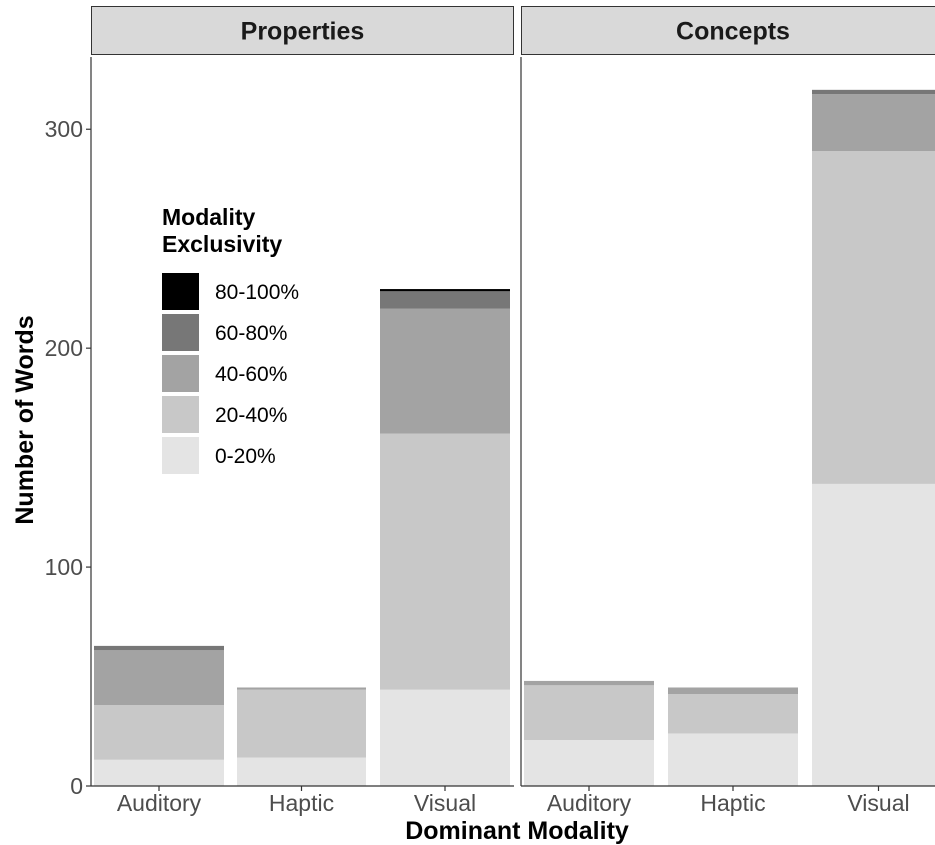 Image resolution: width=935 pixels, height=845 pixels. Describe the element at coordinates (64, 129) in the screenshot. I see `y-tick-label-300: 300` at that location.